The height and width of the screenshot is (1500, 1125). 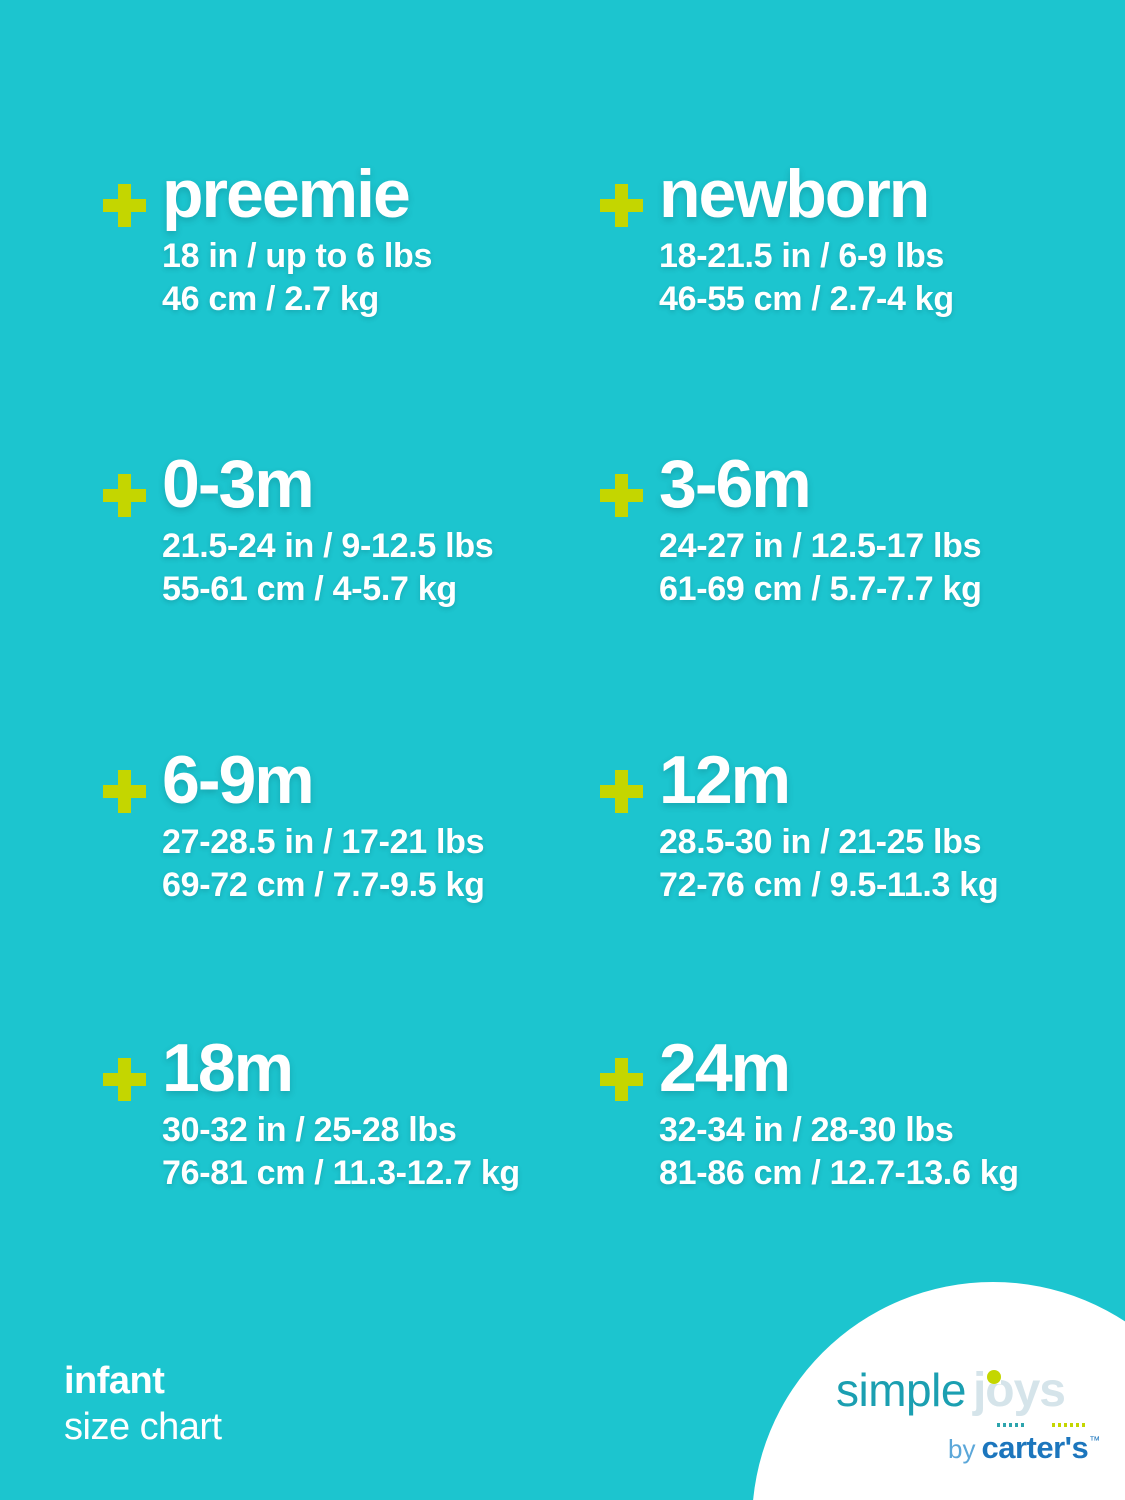 I want to click on size-metric: 55-61 cm / 4-5.7 kg, so click(x=309, y=589).